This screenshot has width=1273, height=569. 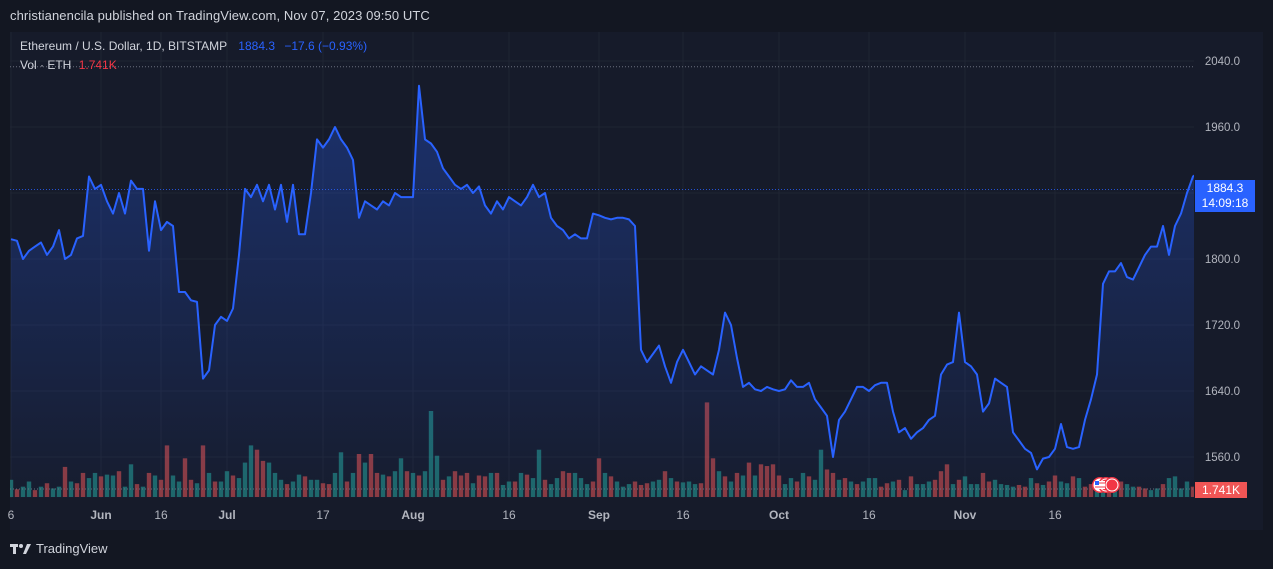 I want to click on last-price-value: 1884.3, so click(x=1225, y=188).